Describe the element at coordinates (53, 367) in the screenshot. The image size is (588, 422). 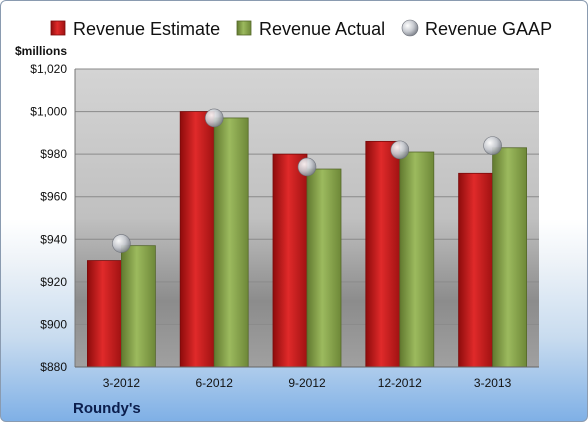
I see `y-tick-label: $880` at that location.